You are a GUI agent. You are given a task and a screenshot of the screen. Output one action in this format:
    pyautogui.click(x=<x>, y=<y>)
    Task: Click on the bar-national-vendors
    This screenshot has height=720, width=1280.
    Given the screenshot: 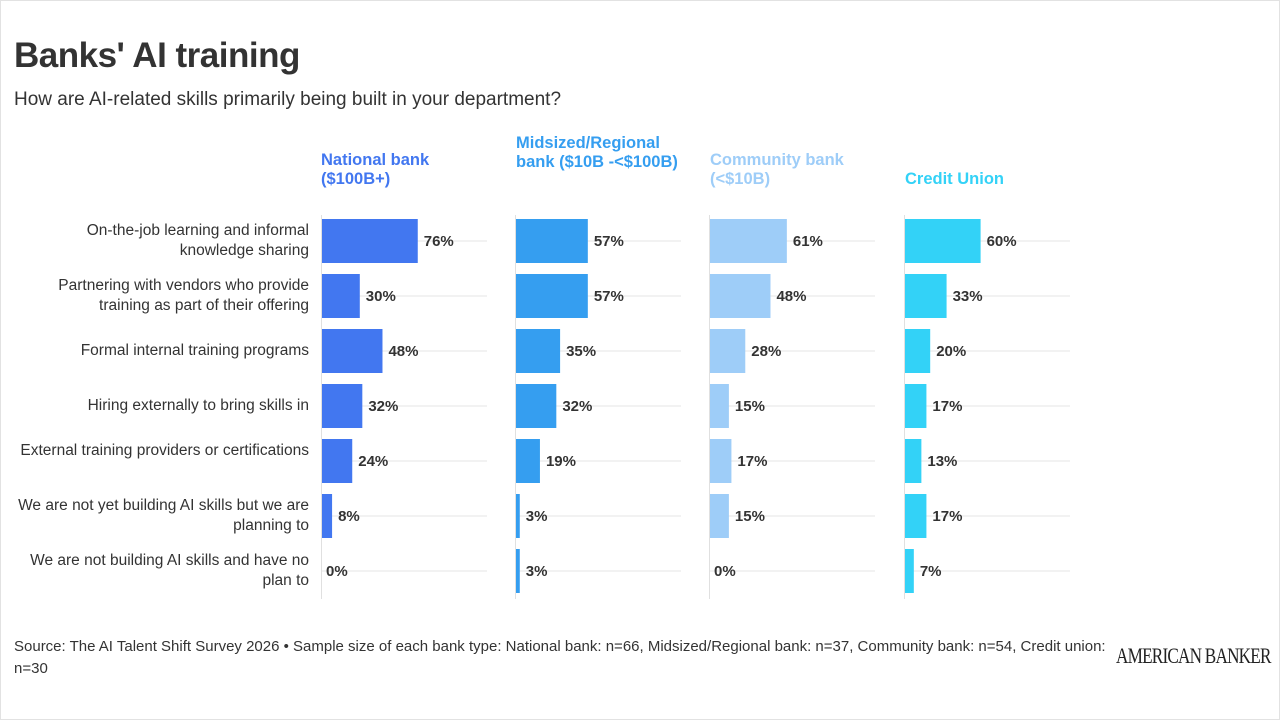 What is the action you would take?
    pyautogui.click(x=341, y=296)
    